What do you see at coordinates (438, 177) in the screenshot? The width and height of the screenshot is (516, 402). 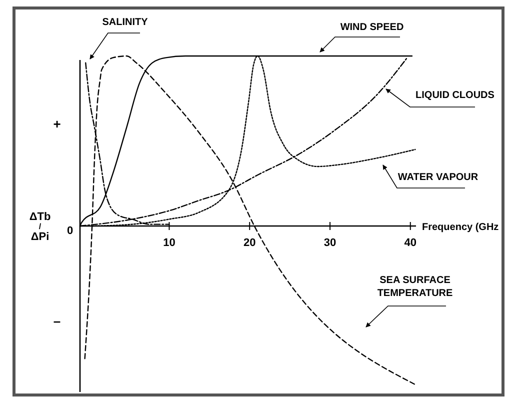 I see `series-label: WATER VAPOUR` at bounding box center [438, 177].